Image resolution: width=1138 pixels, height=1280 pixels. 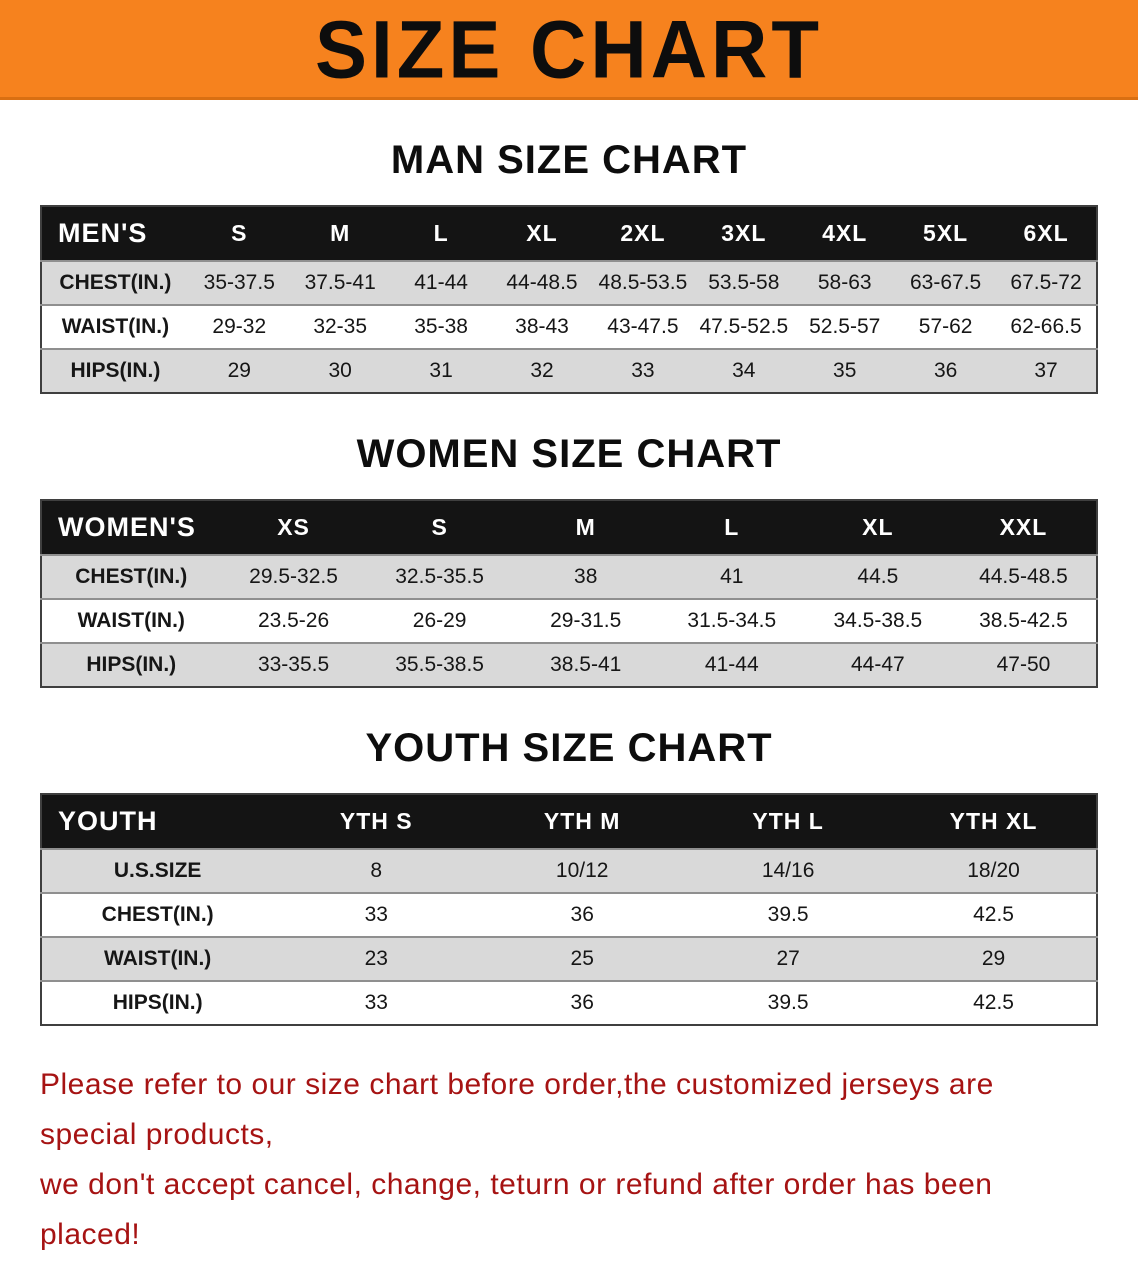 I want to click on row-label-cell: U.S.SIZE, so click(x=157, y=870).